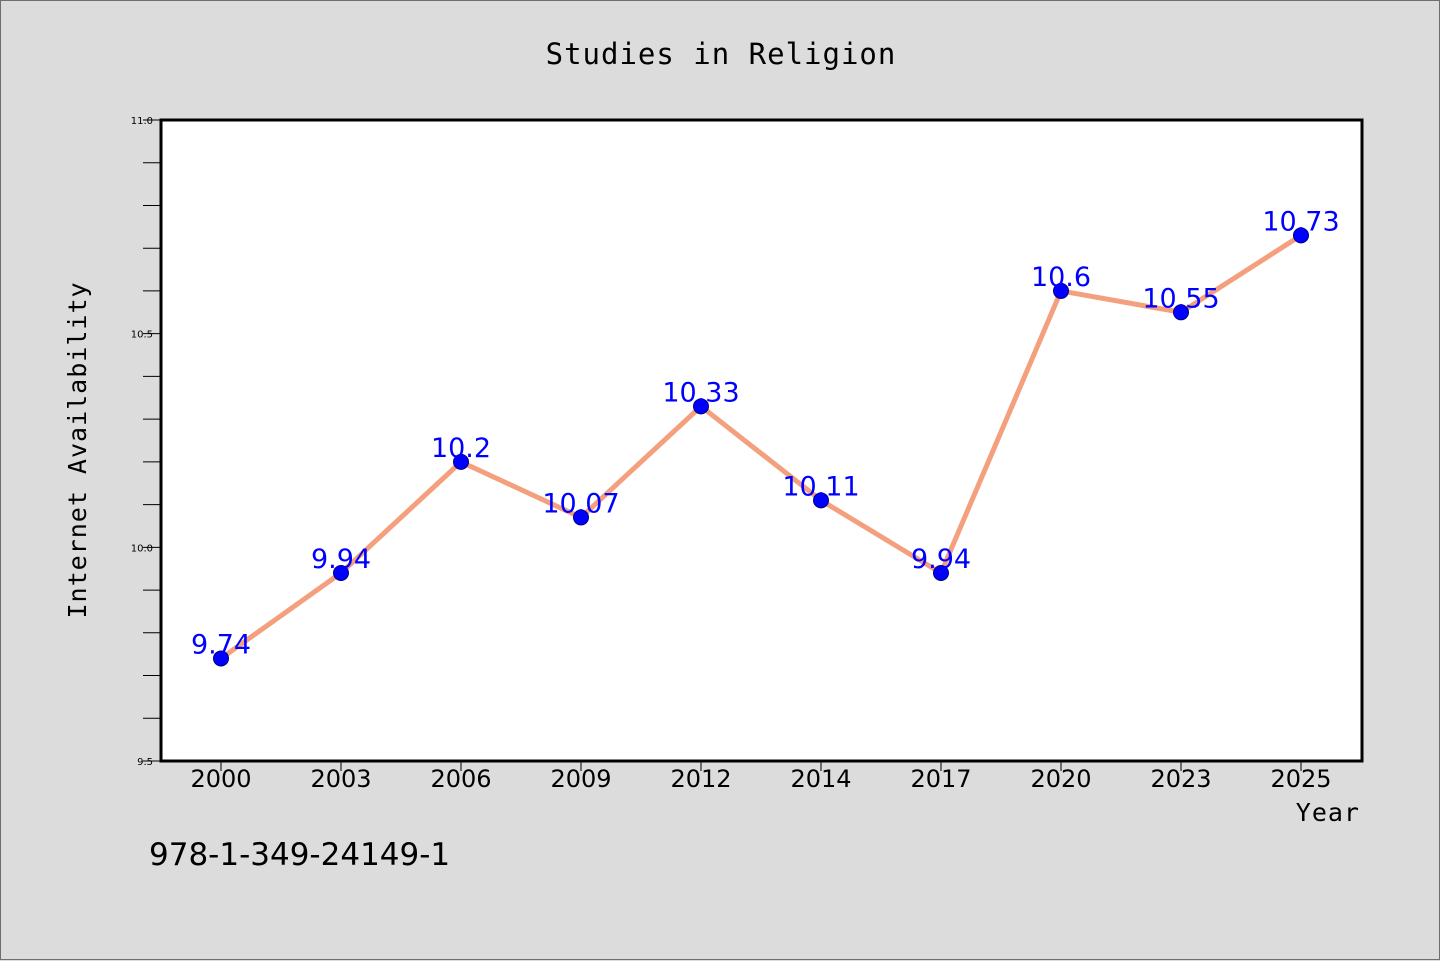  What do you see at coordinates (580, 503) in the screenshot?
I see `data-label: 10.07` at bounding box center [580, 503].